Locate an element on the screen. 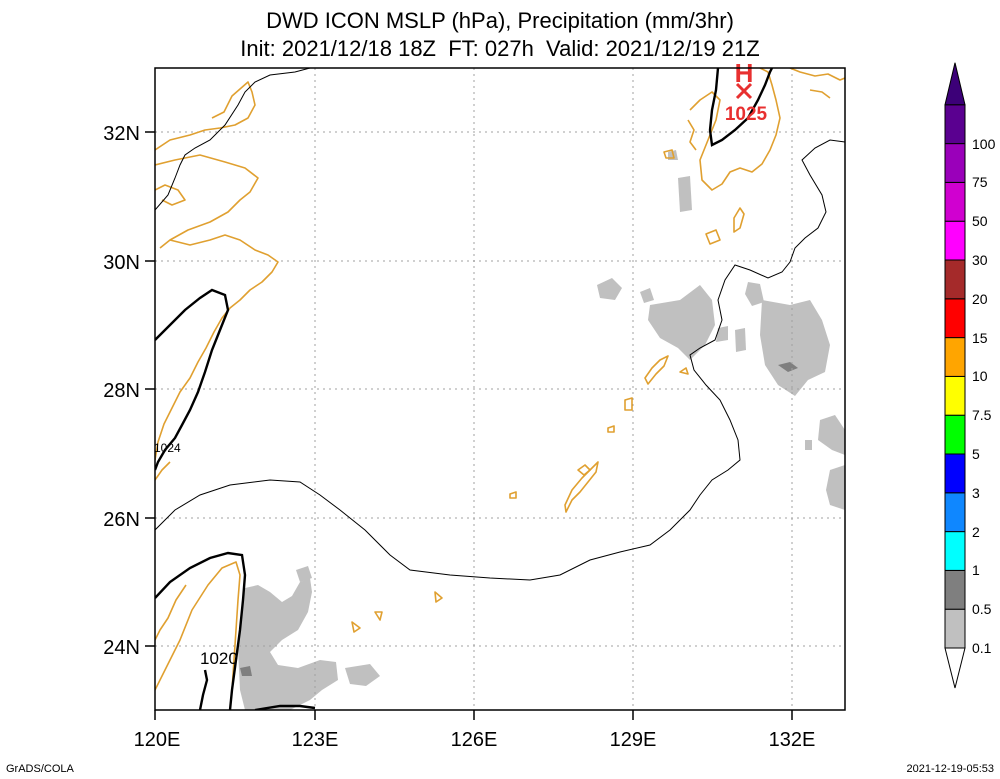 Image resolution: width=1000 pixels, height=779 pixels. colorbar-level-label: 30 is located at coordinates (980, 260).